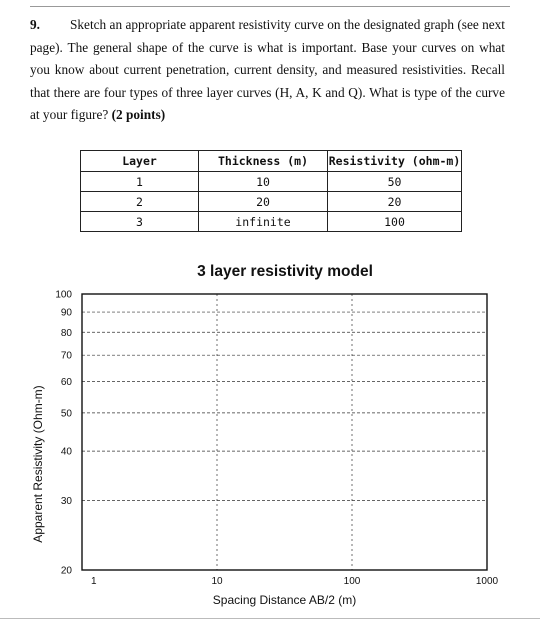  I want to click on bottom-rule, so click(270, 618).